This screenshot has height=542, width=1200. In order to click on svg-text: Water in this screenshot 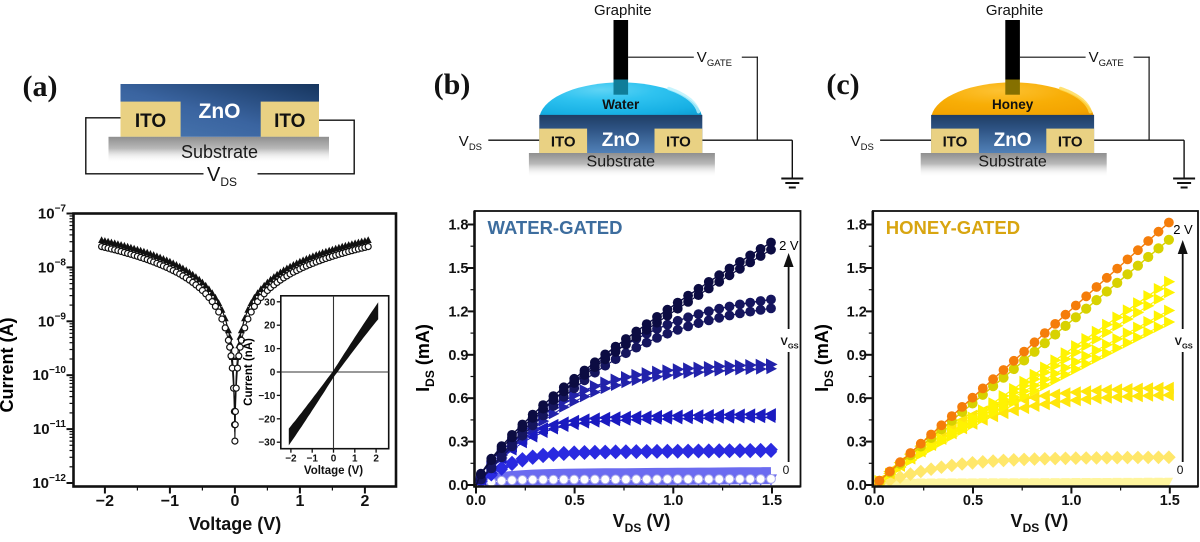, I will do `click(621, 104)`.